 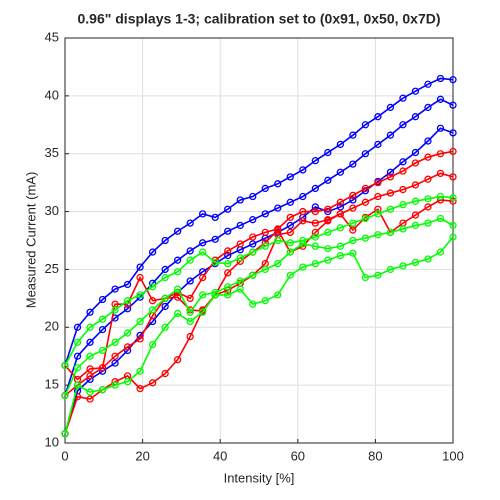 What do you see at coordinates (52, 441) in the screenshot?
I see `y-tick-label: 10` at bounding box center [52, 441].